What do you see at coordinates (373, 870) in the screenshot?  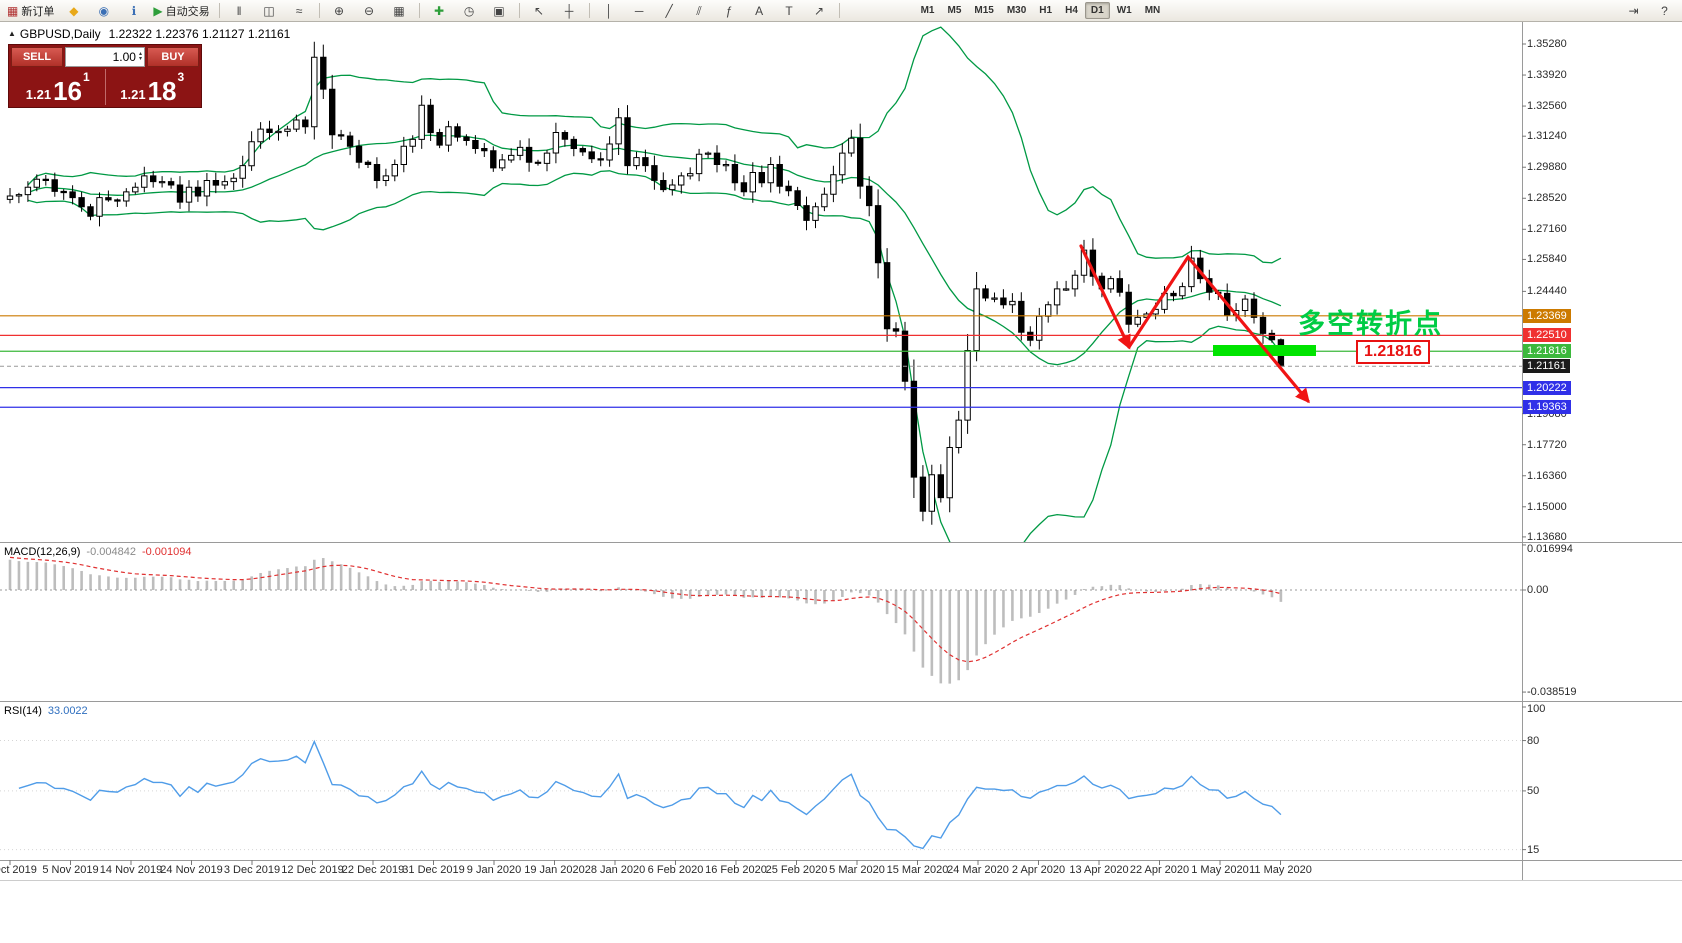 I see `date-axis-label: 22 Dec 2019` at bounding box center [373, 870].